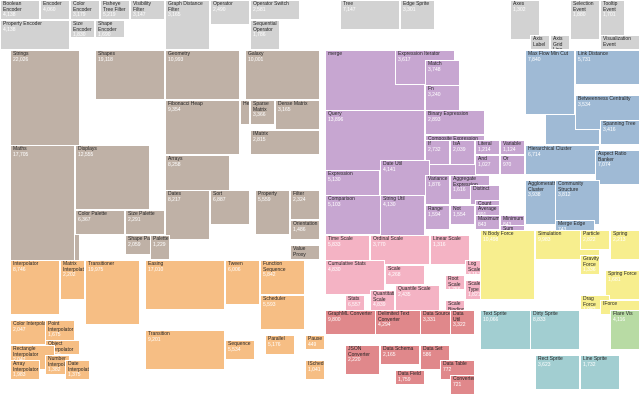 This screenshot has width=640, height=400. What do you see at coordinates (404, 294) in the screenshot?
I see `cell-value: 2,435` at bounding box center [404, 294].